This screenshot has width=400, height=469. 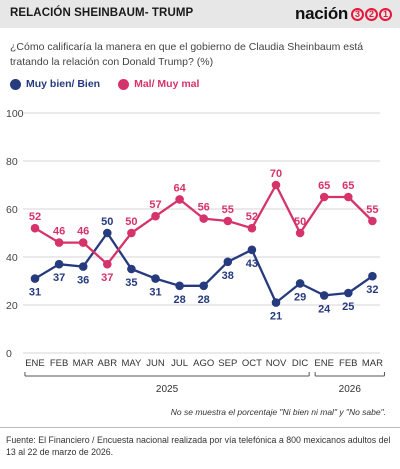 I want to click on legend: Muy bien/ Bien Mal/ Muy mal, so click(x=113, y=84).